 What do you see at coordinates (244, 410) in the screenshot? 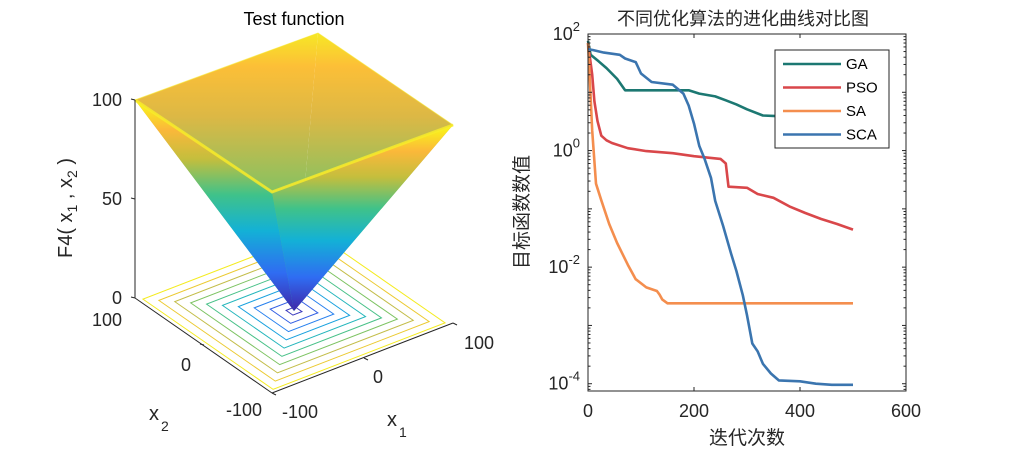
I see `x2-tick-label: -100` at bounding box center [244, 410].